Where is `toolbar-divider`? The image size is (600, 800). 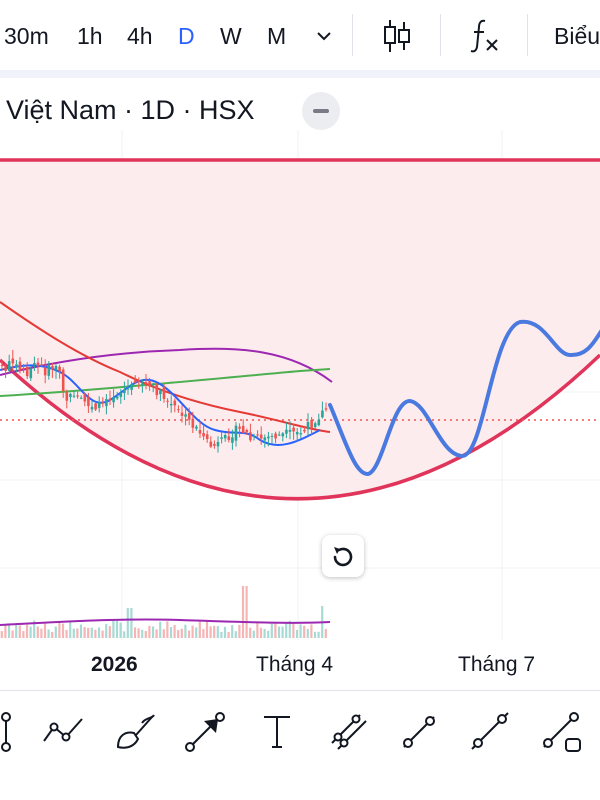 toolbar-divider is located at coordinates (527, 35).